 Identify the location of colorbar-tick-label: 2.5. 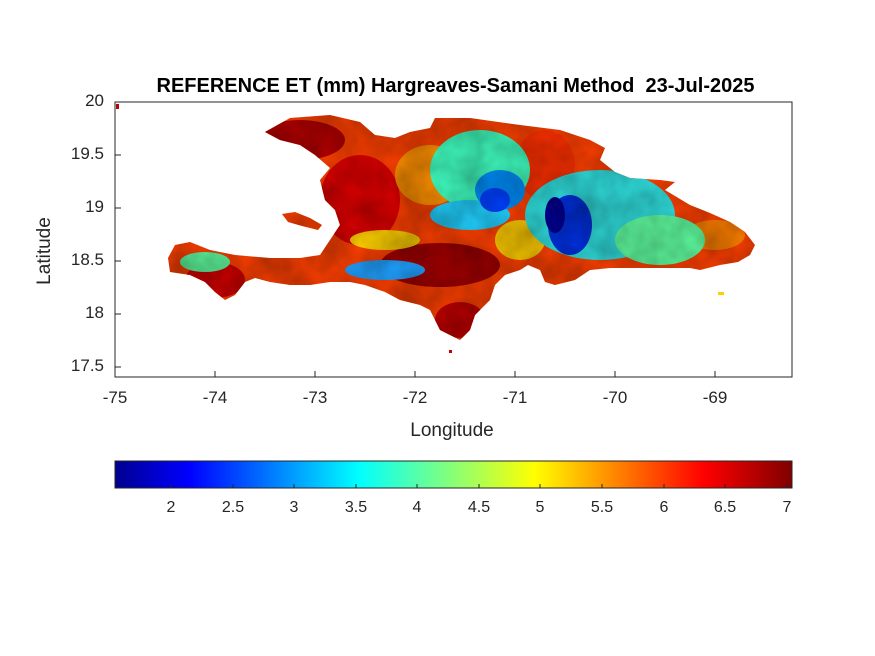
(233, 507).